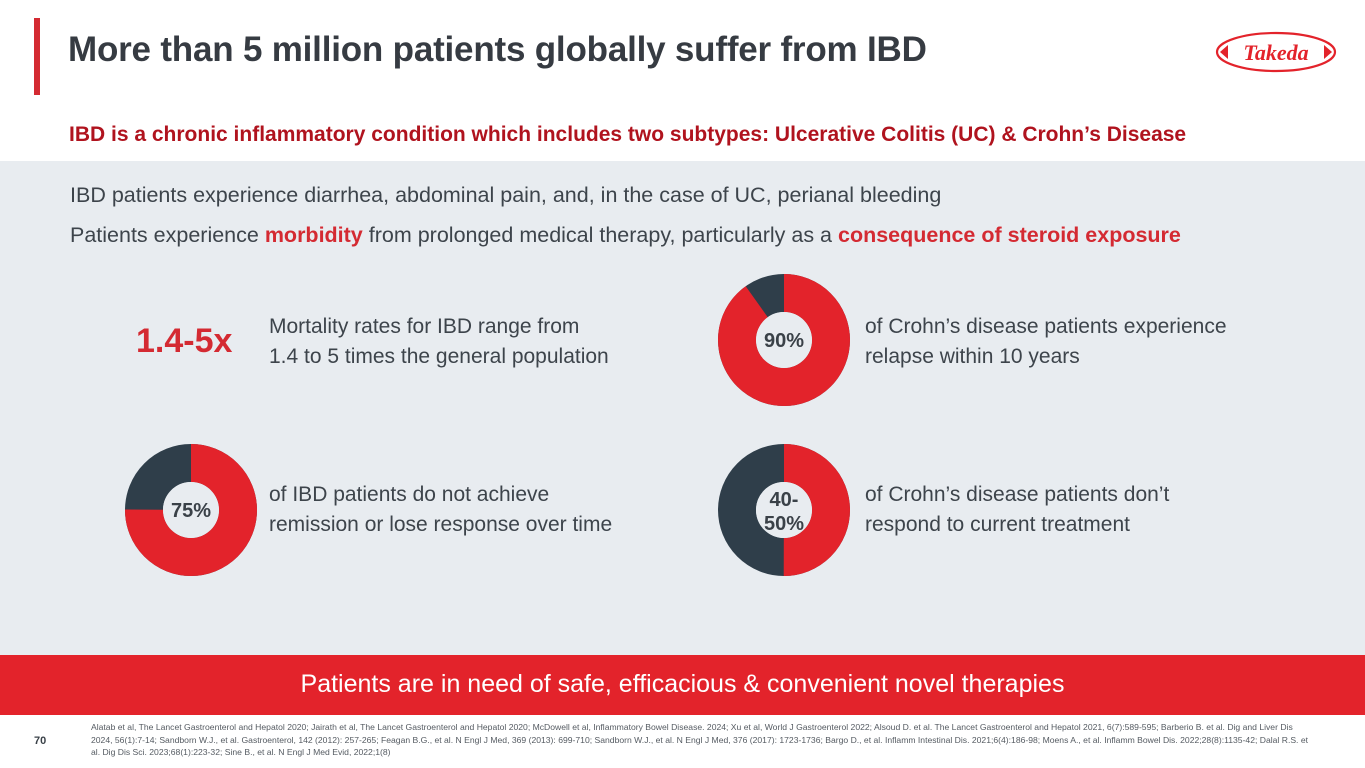 The height and width of the screenshot is (768, 1365). I want to click on relapse-donut-chart: 90%, so click(784, 340).